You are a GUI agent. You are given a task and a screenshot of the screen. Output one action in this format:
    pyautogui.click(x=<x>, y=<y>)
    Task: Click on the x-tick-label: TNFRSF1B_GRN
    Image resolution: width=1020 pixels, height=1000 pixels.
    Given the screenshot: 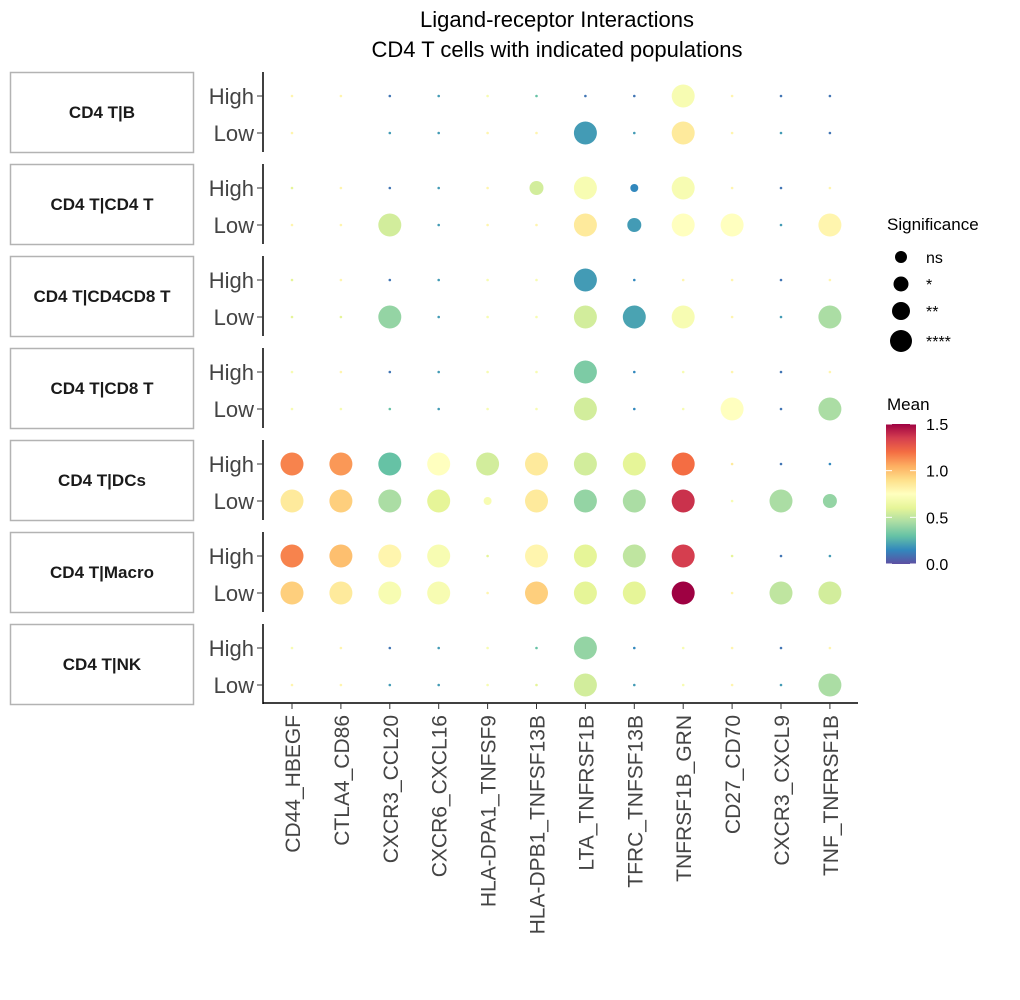 What is the action you would take?
    pyautogui.click(x=684, y=798)
    